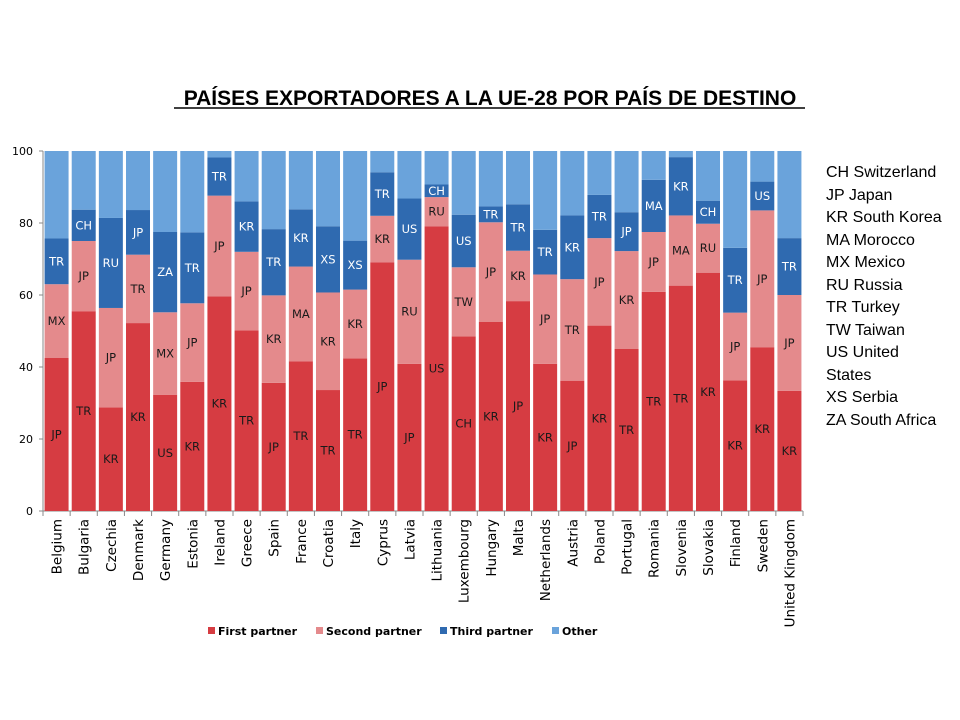  Describe the element at coordinates (492, 631) in the screenshot. I see `legend-label: Third partner` at that location.